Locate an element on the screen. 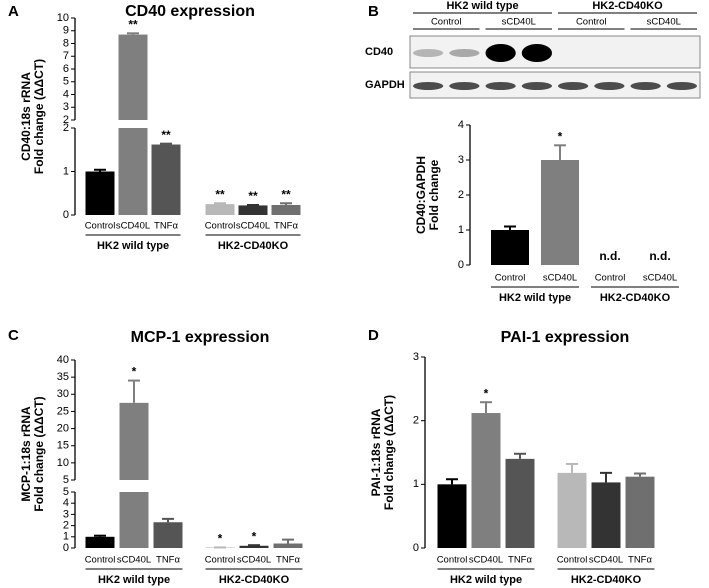  y-tick-label: 20 is located at coordinates (63, 428).